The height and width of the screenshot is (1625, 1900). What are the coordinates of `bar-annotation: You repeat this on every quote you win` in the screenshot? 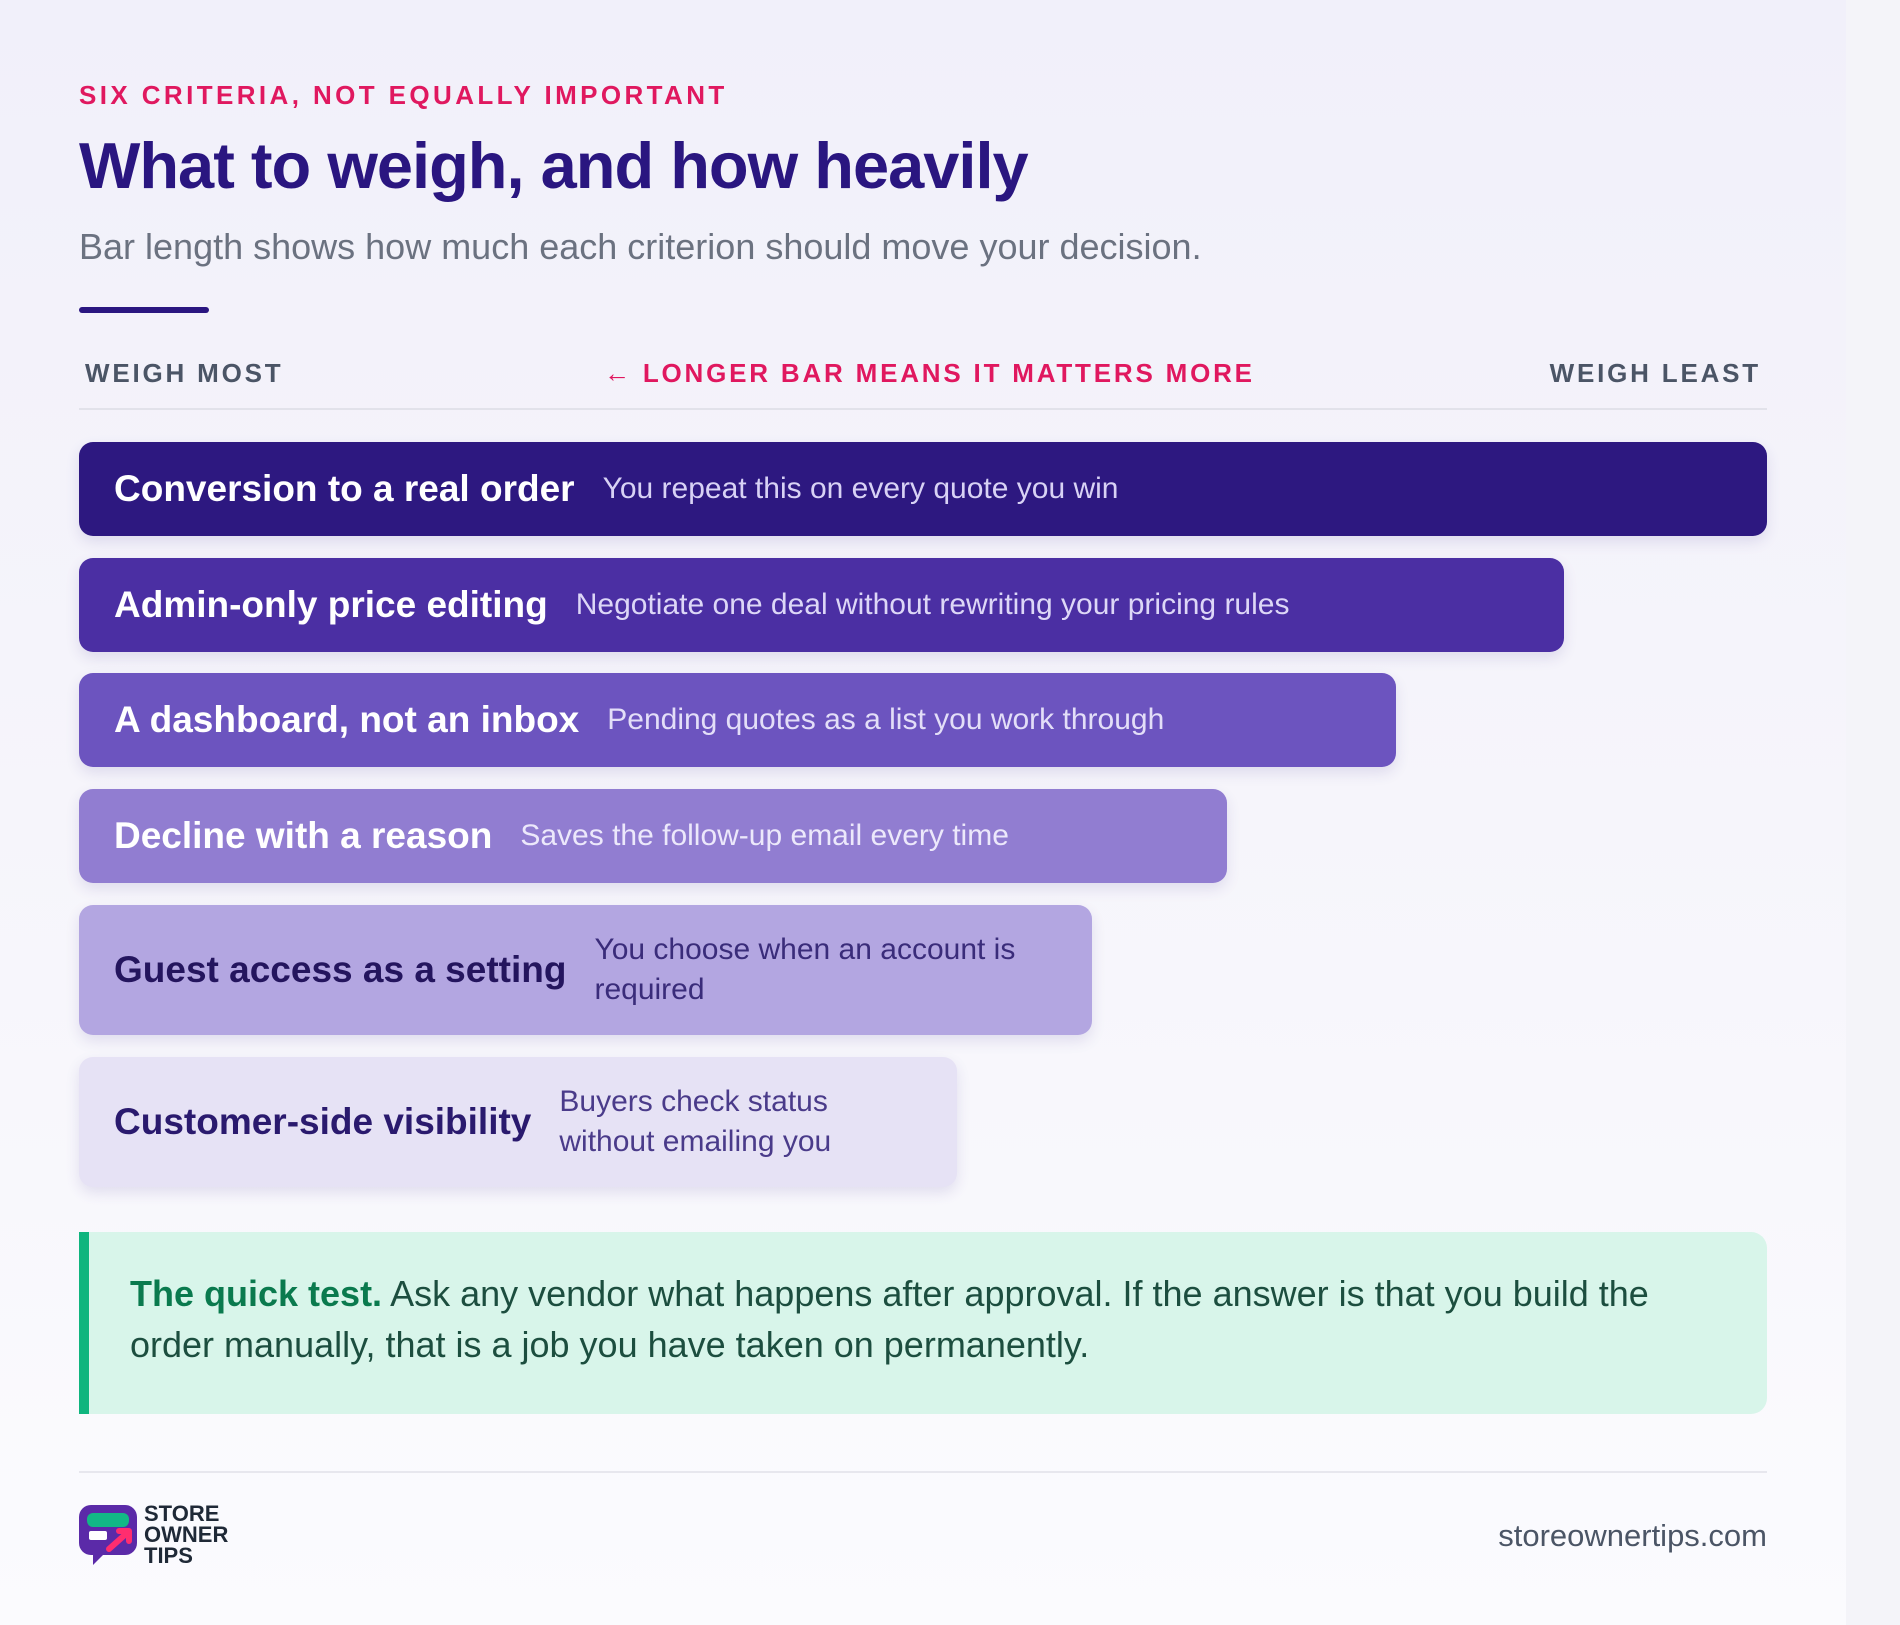 It's located at (860, 488).